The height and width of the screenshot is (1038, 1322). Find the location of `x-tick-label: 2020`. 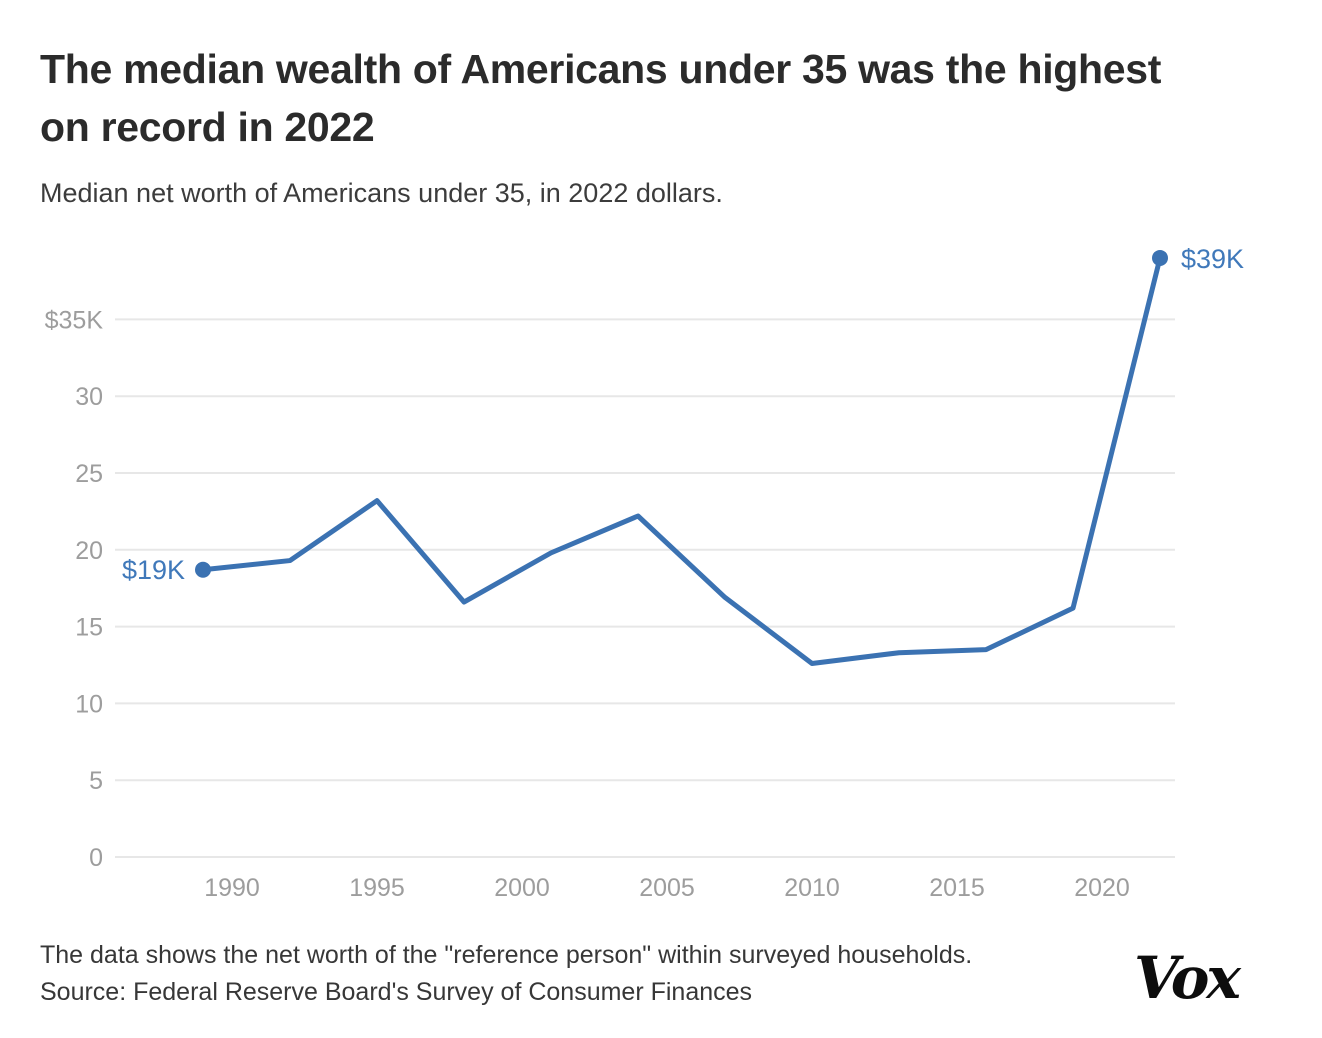

x-tick-label: 2020 is located at coordinates (1102, 888).